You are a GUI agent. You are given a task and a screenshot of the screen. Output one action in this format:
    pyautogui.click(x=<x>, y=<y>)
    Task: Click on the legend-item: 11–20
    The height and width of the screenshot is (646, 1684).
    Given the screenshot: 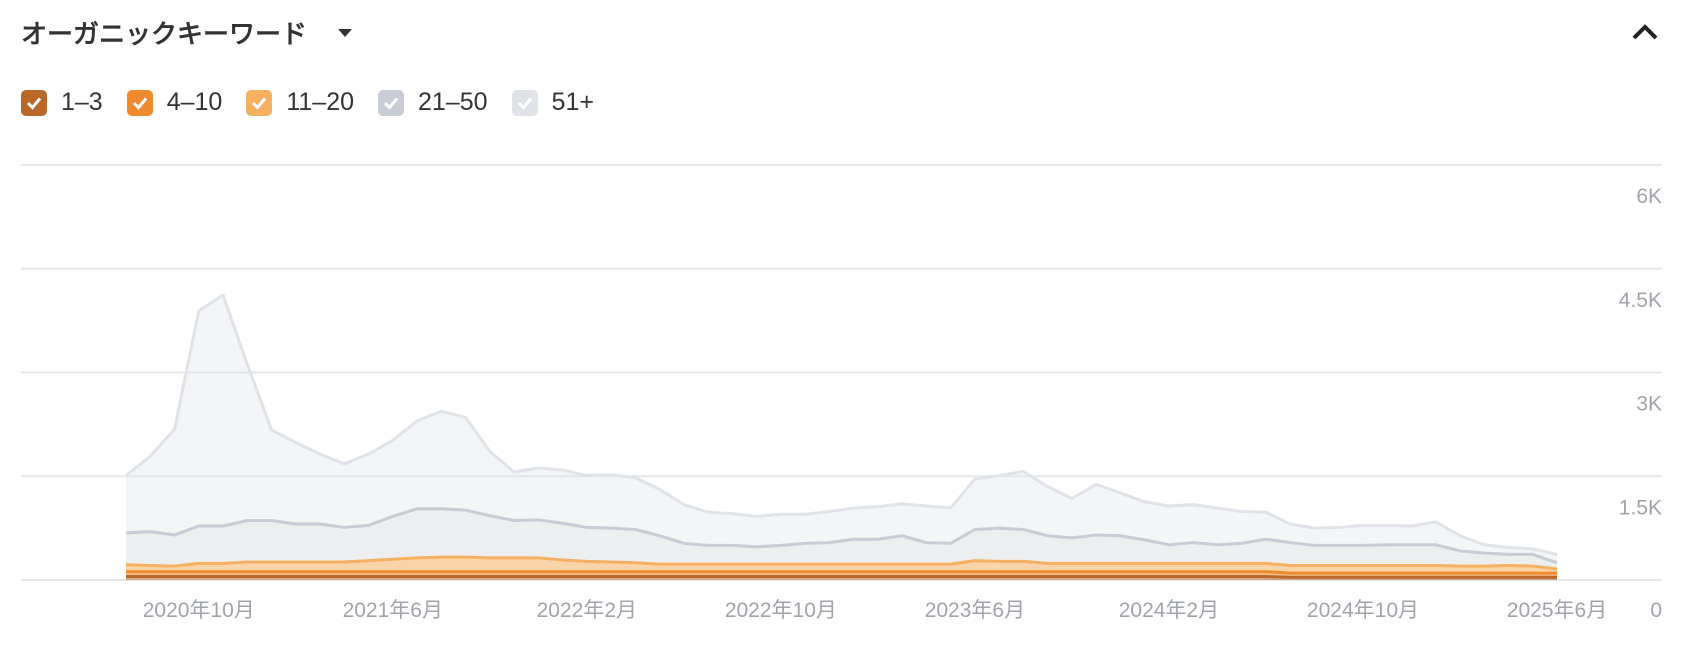 What is the action you would take?
    pyautogui.click(x=300, y=102)
    